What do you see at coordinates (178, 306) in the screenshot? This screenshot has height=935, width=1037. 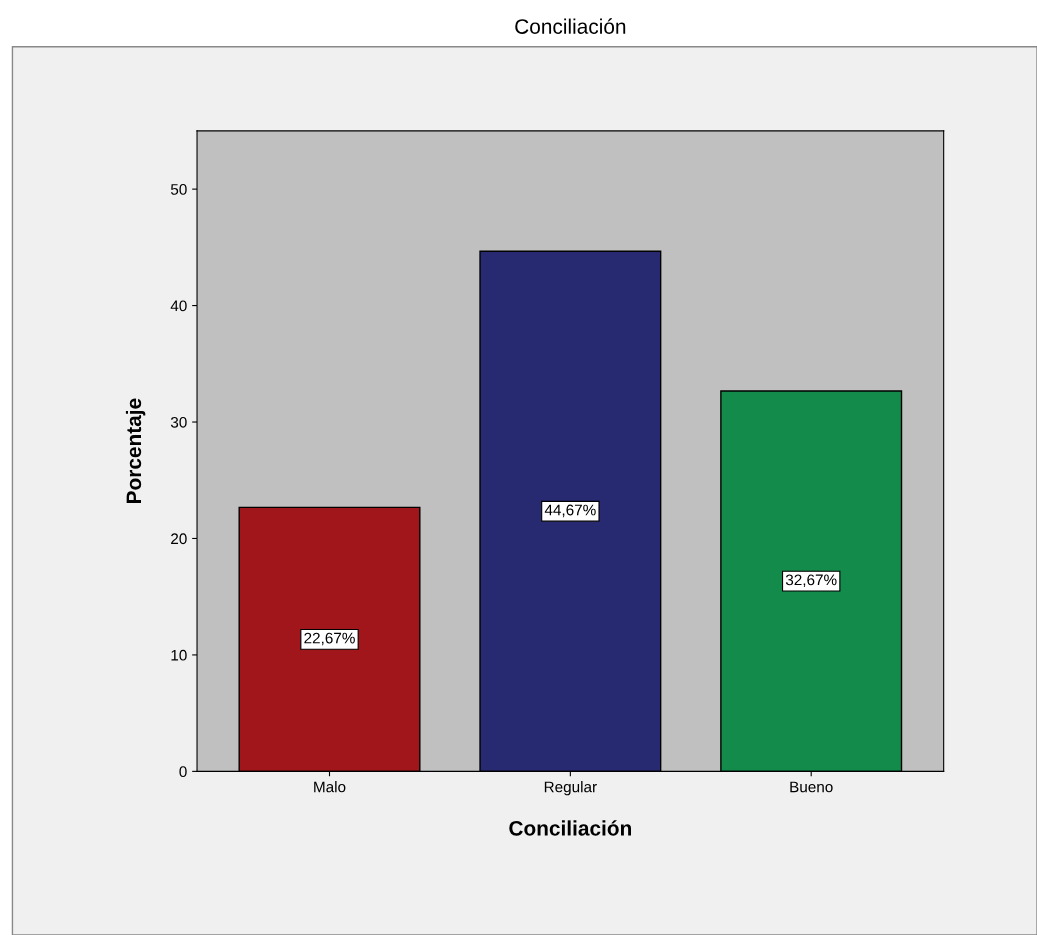 I see `y-tick-label: 40` at bounding box center [178, 306].